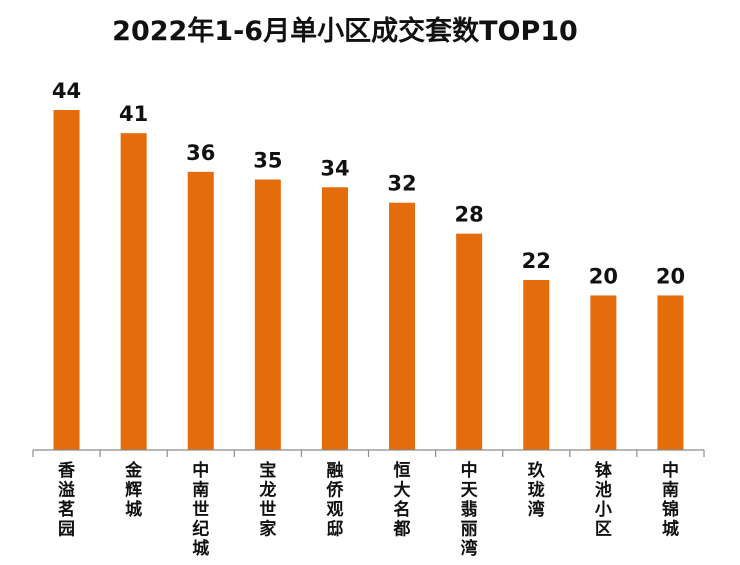  What do you see at coordinates (670, 276) in the screenshot?
I see `data-label-10: 20` at bounding box center [670, 276].